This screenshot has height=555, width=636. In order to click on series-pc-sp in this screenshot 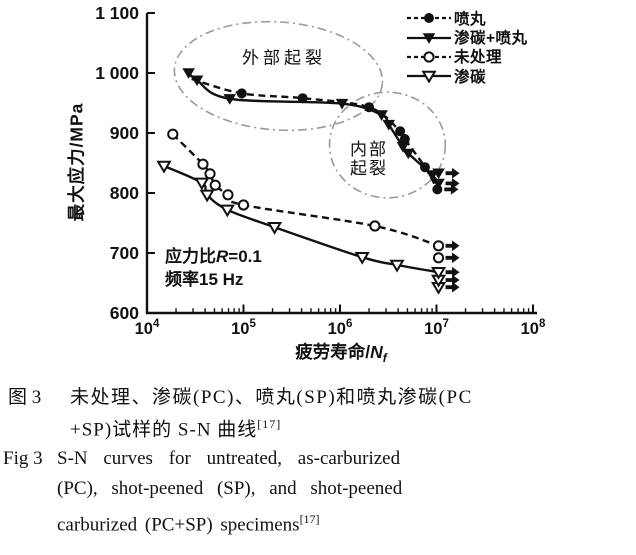, I will do `click(321, 129)`.